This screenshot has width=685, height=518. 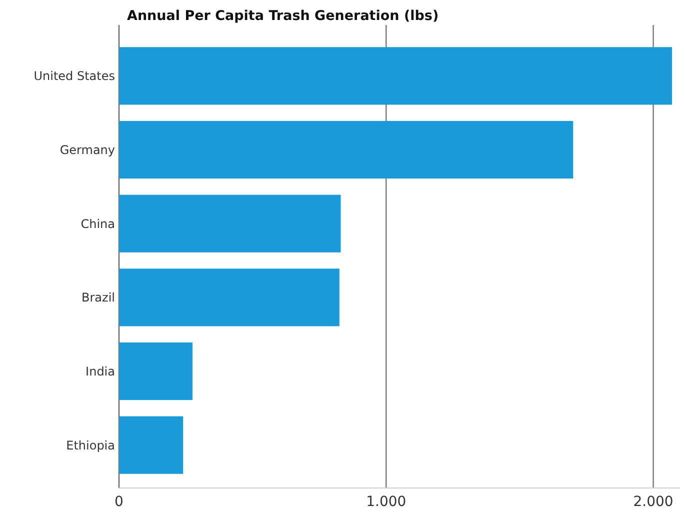 I want to click on y-tick-label: Germany, so click(x=87, y=149).